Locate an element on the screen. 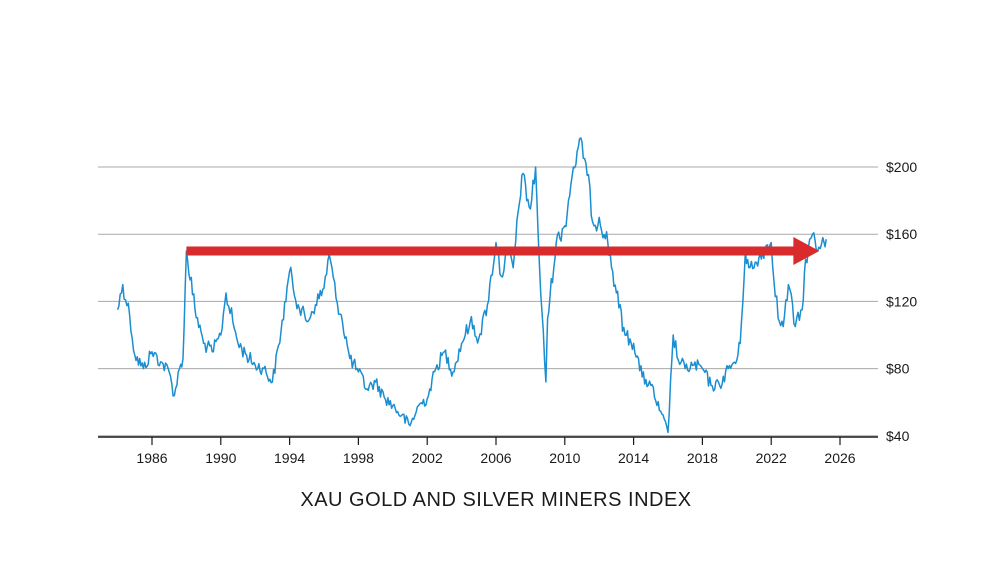 Image resolution: width=1000 pixels, height=563 pixels. x-tick-label: 1994 is located at coordinates (289, 458).